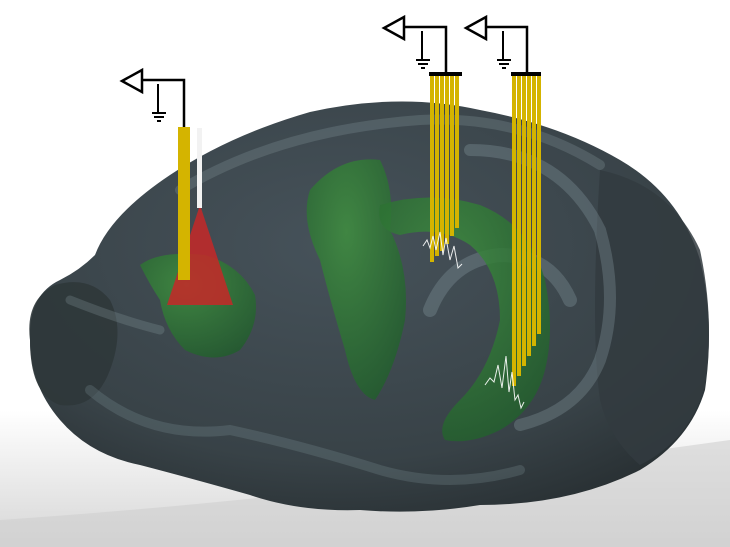 The height and width of the screenshot is (547, 730). What do you see at coordinates (198, 305) in the screenshot?
I see `region-anterior` at bounding box center [198, 305].